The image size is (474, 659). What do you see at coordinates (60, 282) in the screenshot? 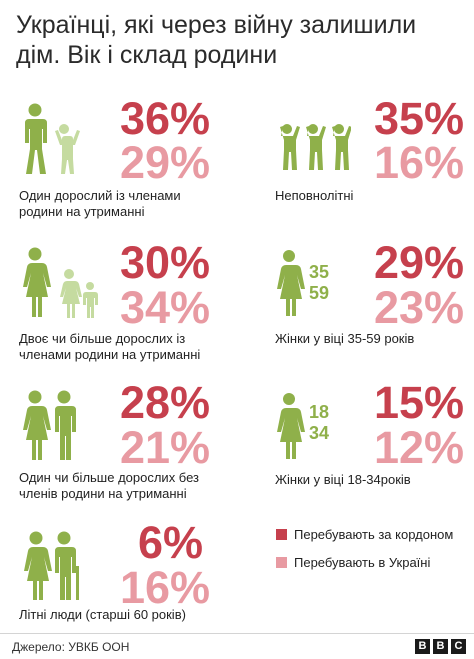
I see `family-icon` at bounding box center [60, 282].